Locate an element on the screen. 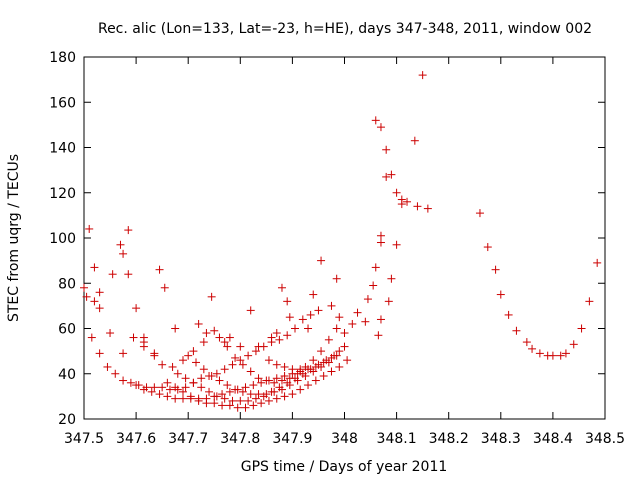 This screenshot has width=640, height=480. x-tick-label: 348 is located at coordinates (344, 439).